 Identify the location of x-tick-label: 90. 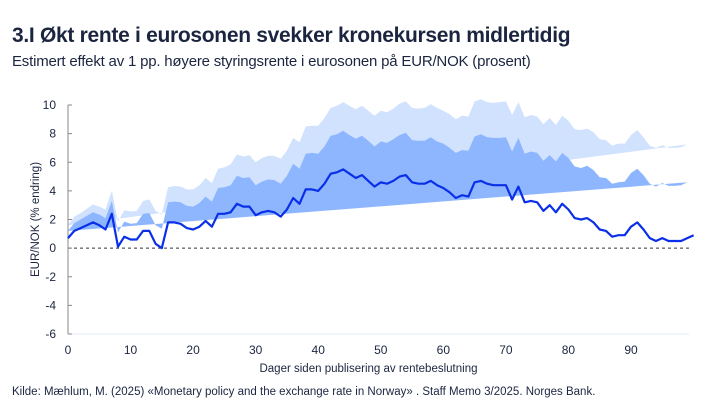
(631, 350).